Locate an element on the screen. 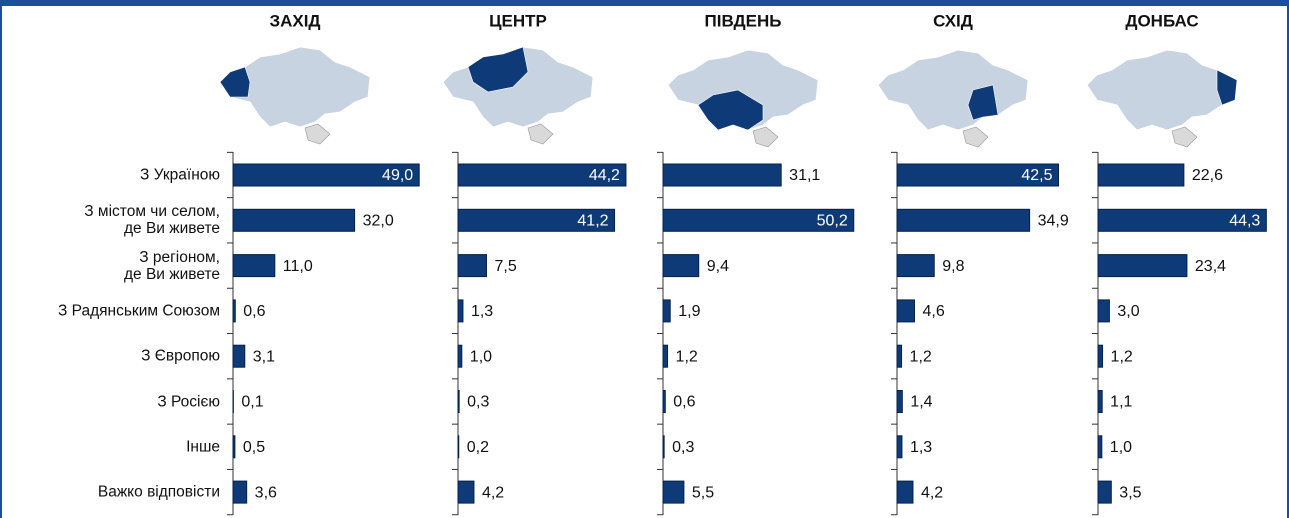 The image size is (1289, 518). value-label: 0,5 is located at coordinates (254, 447).